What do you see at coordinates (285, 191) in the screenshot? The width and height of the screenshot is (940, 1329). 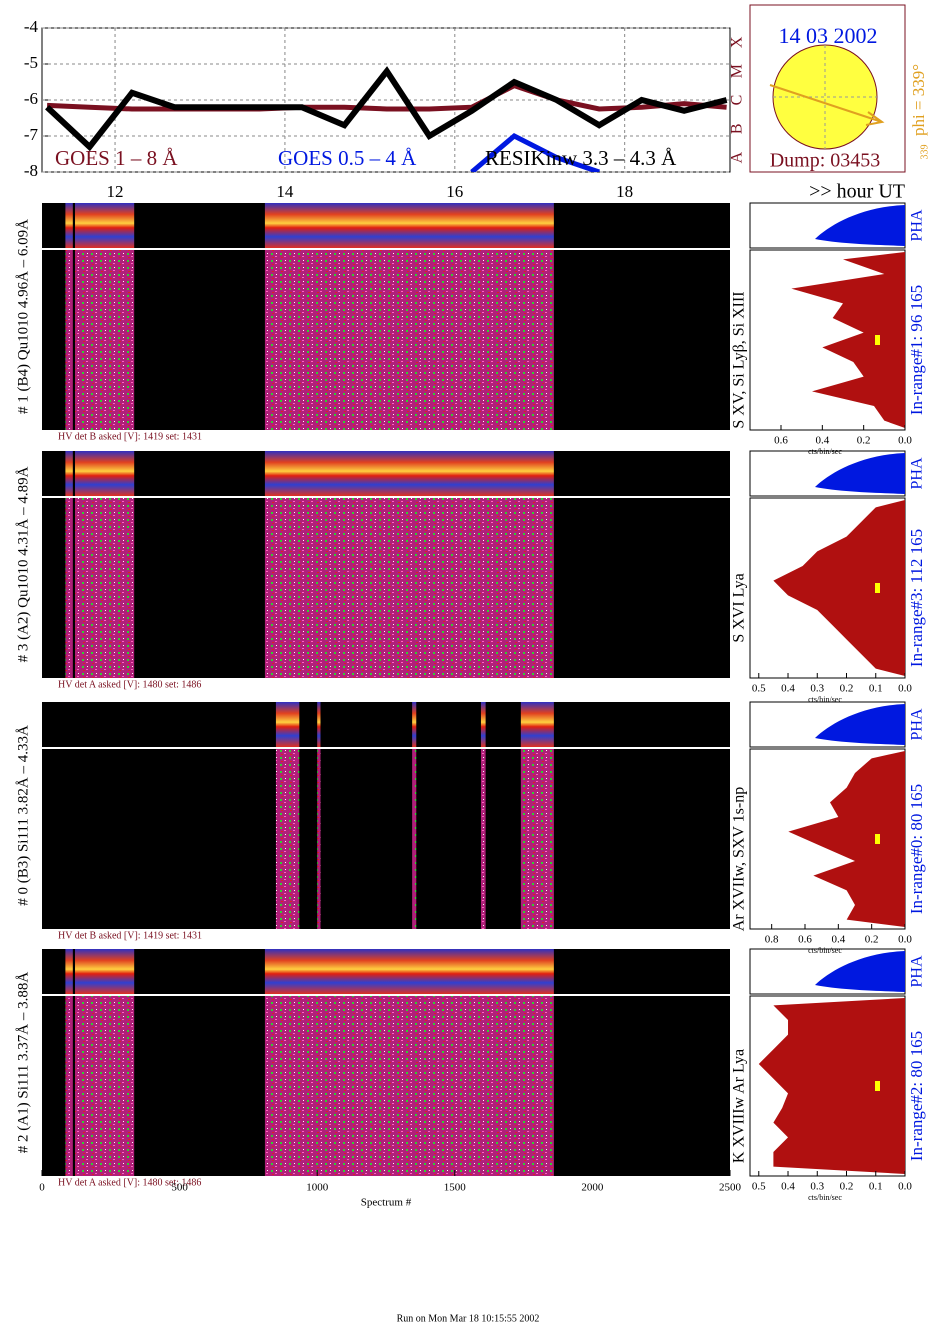 I see `x-tick-label: 14` at bounding box center [285, 191].